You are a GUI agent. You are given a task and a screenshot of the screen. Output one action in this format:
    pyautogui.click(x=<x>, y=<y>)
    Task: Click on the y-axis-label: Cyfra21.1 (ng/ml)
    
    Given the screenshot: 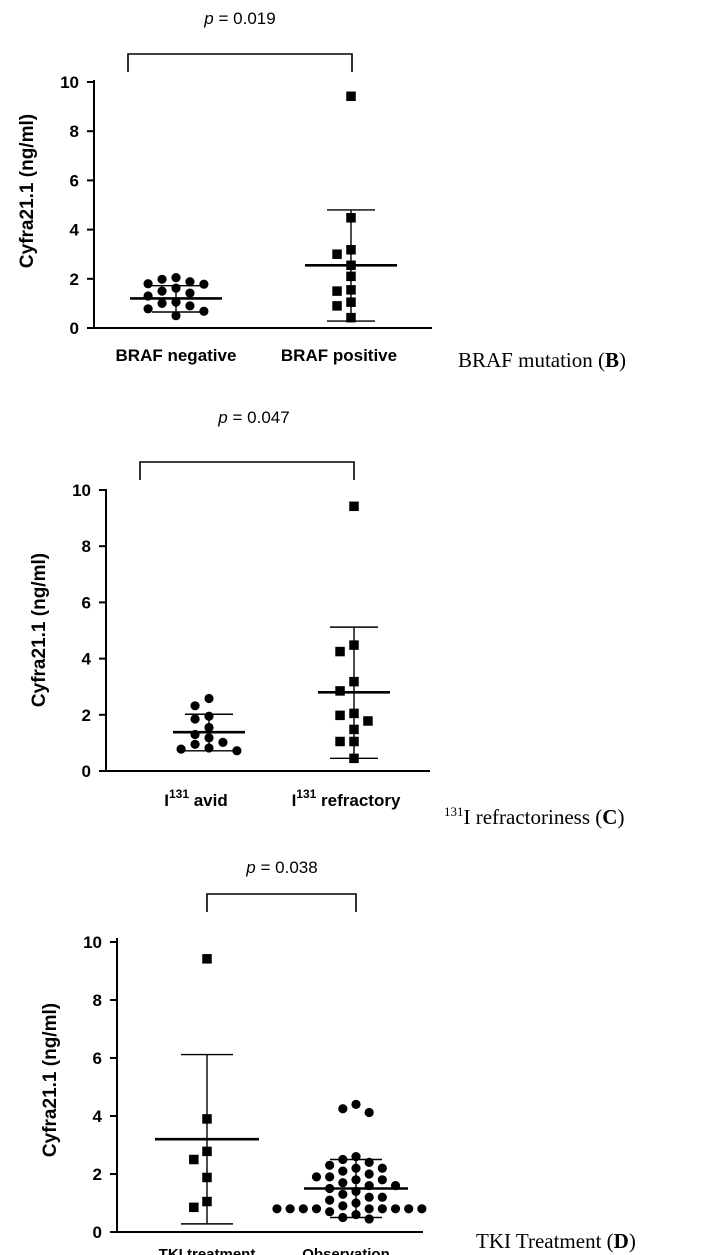 What is the action you would take?
    pyautogui.click(x=39, y=630)
    